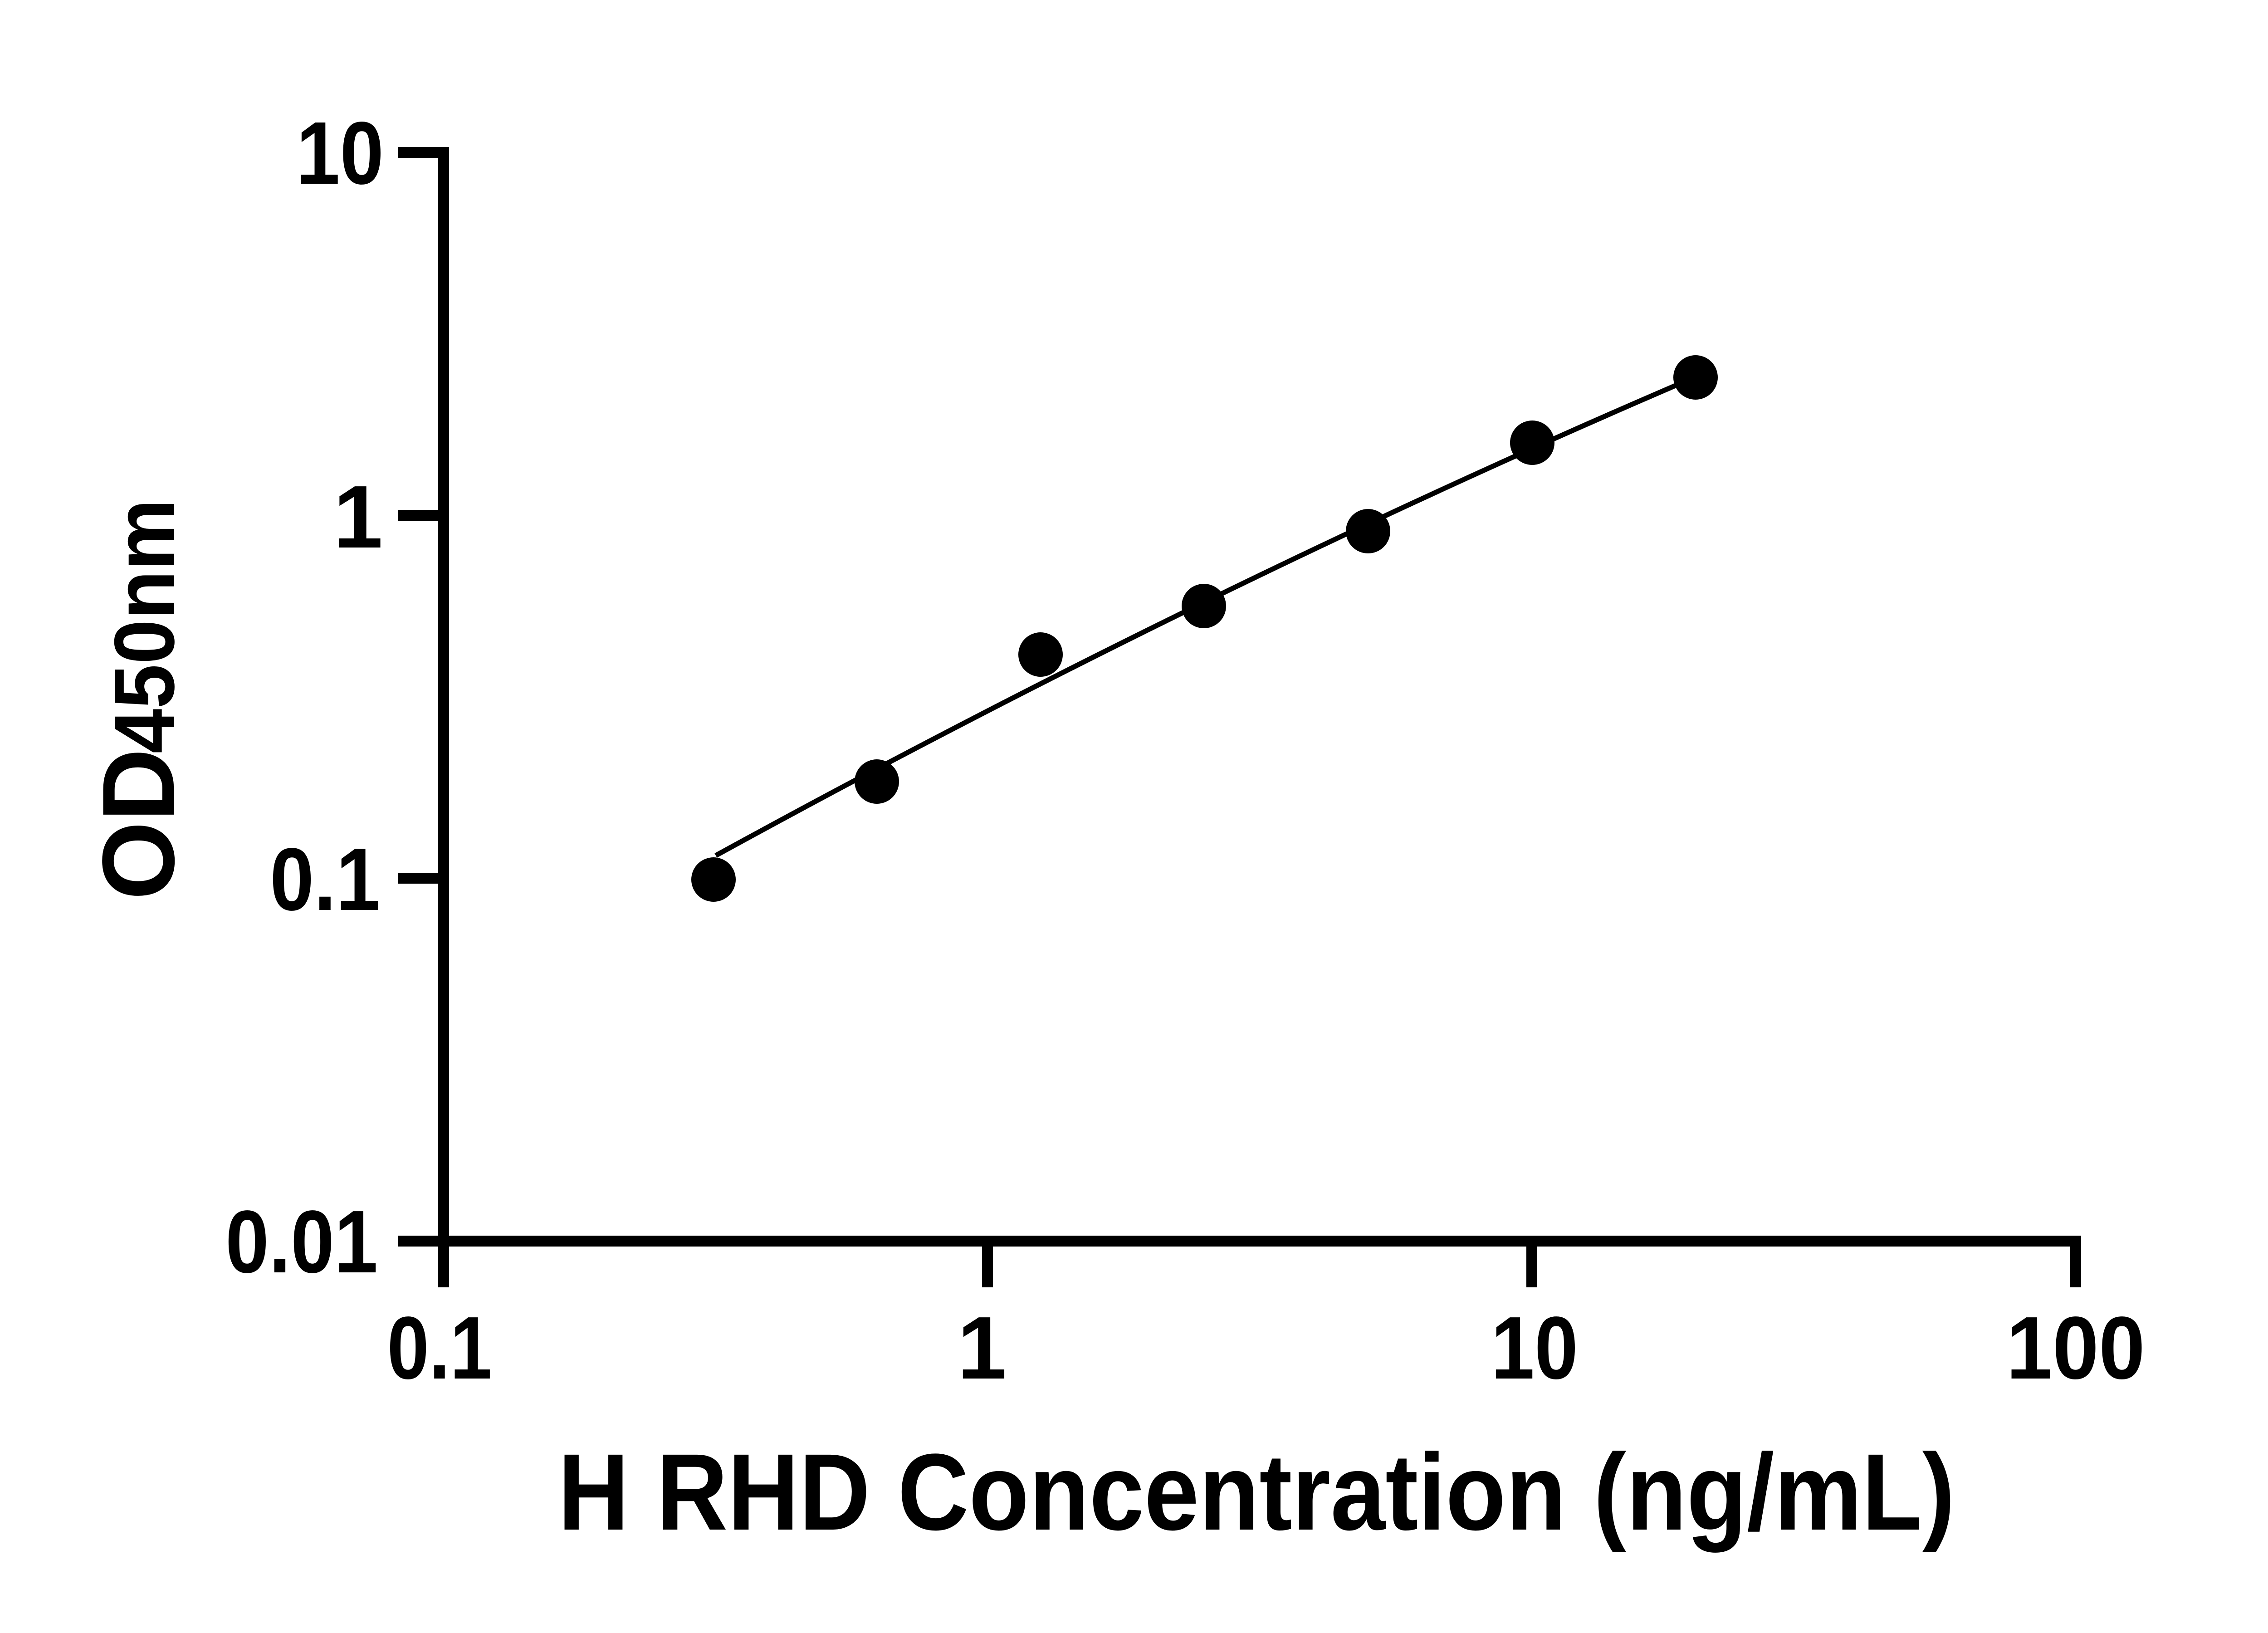  What do you see at coordinates (302, 1241) in the screenshot?
I see `svg-text: 0.01` at bounding box center [302, 1241].